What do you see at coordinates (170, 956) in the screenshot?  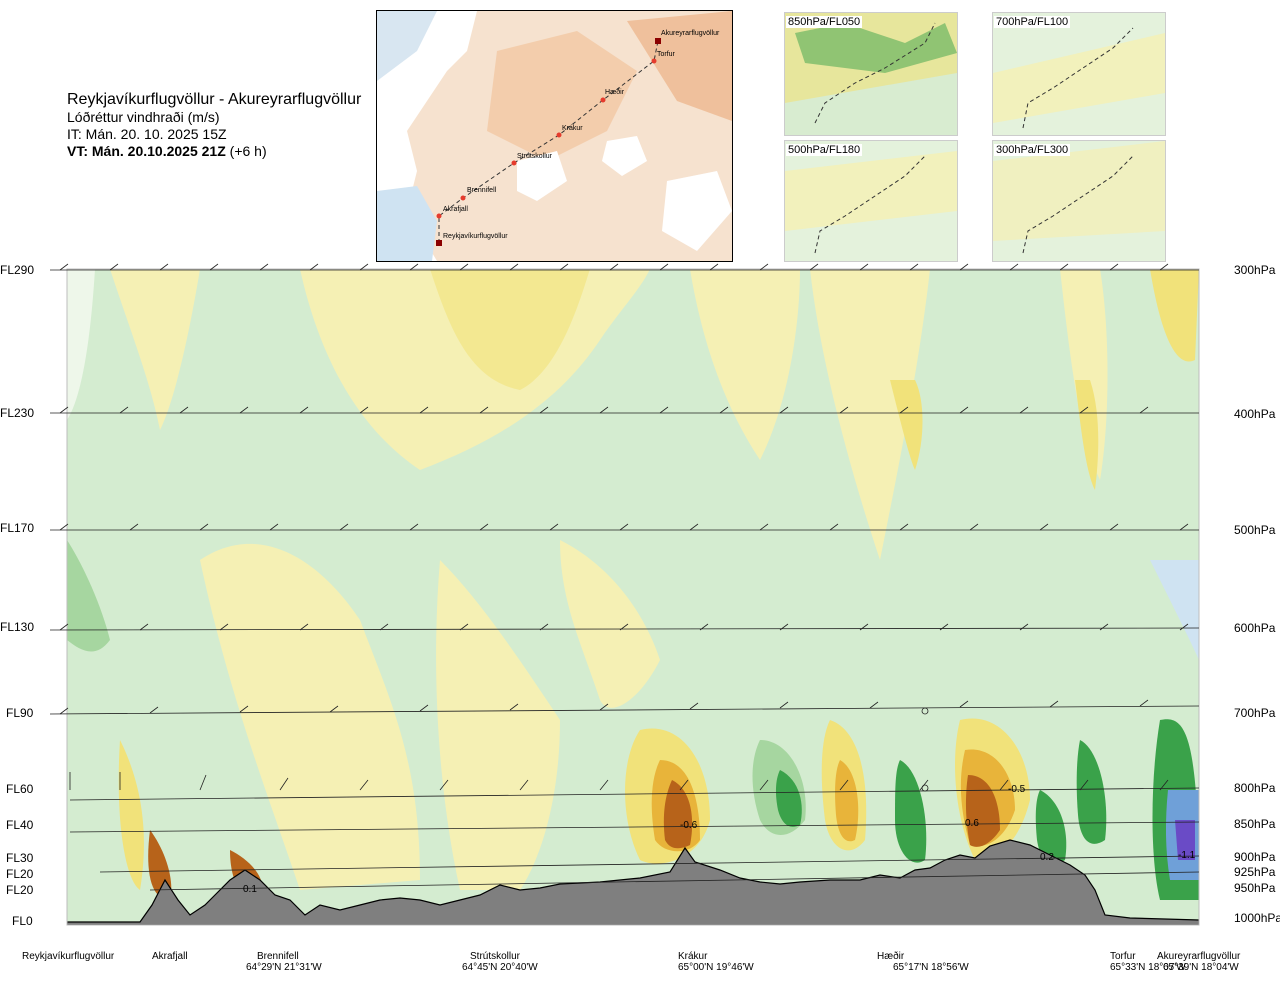 I see `waypoint-label: Akrafjall` at bounding box center [170, 956].